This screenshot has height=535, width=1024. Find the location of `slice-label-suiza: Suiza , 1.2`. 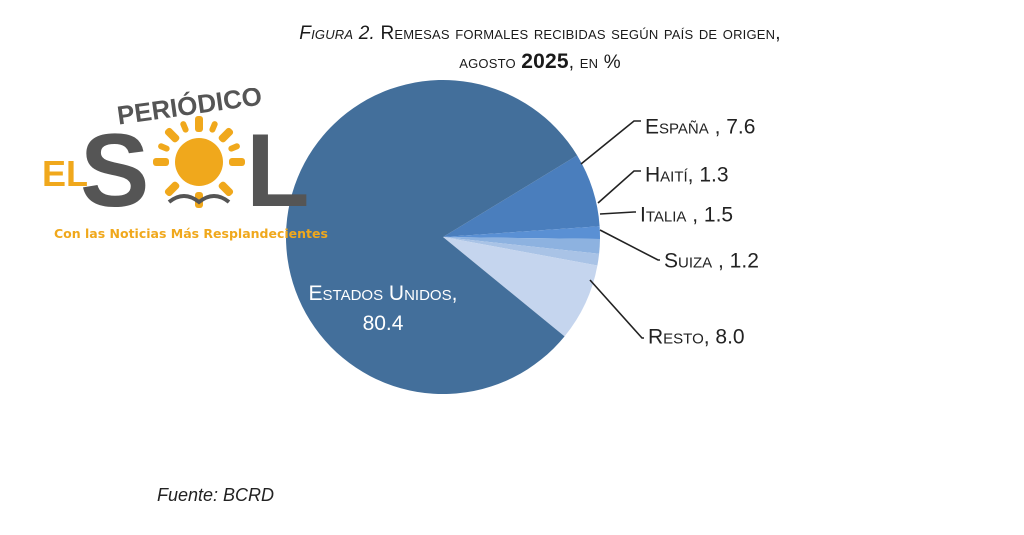

slice-label-suiza: Suiza , 1.2 is located at coordinates (711, 261).